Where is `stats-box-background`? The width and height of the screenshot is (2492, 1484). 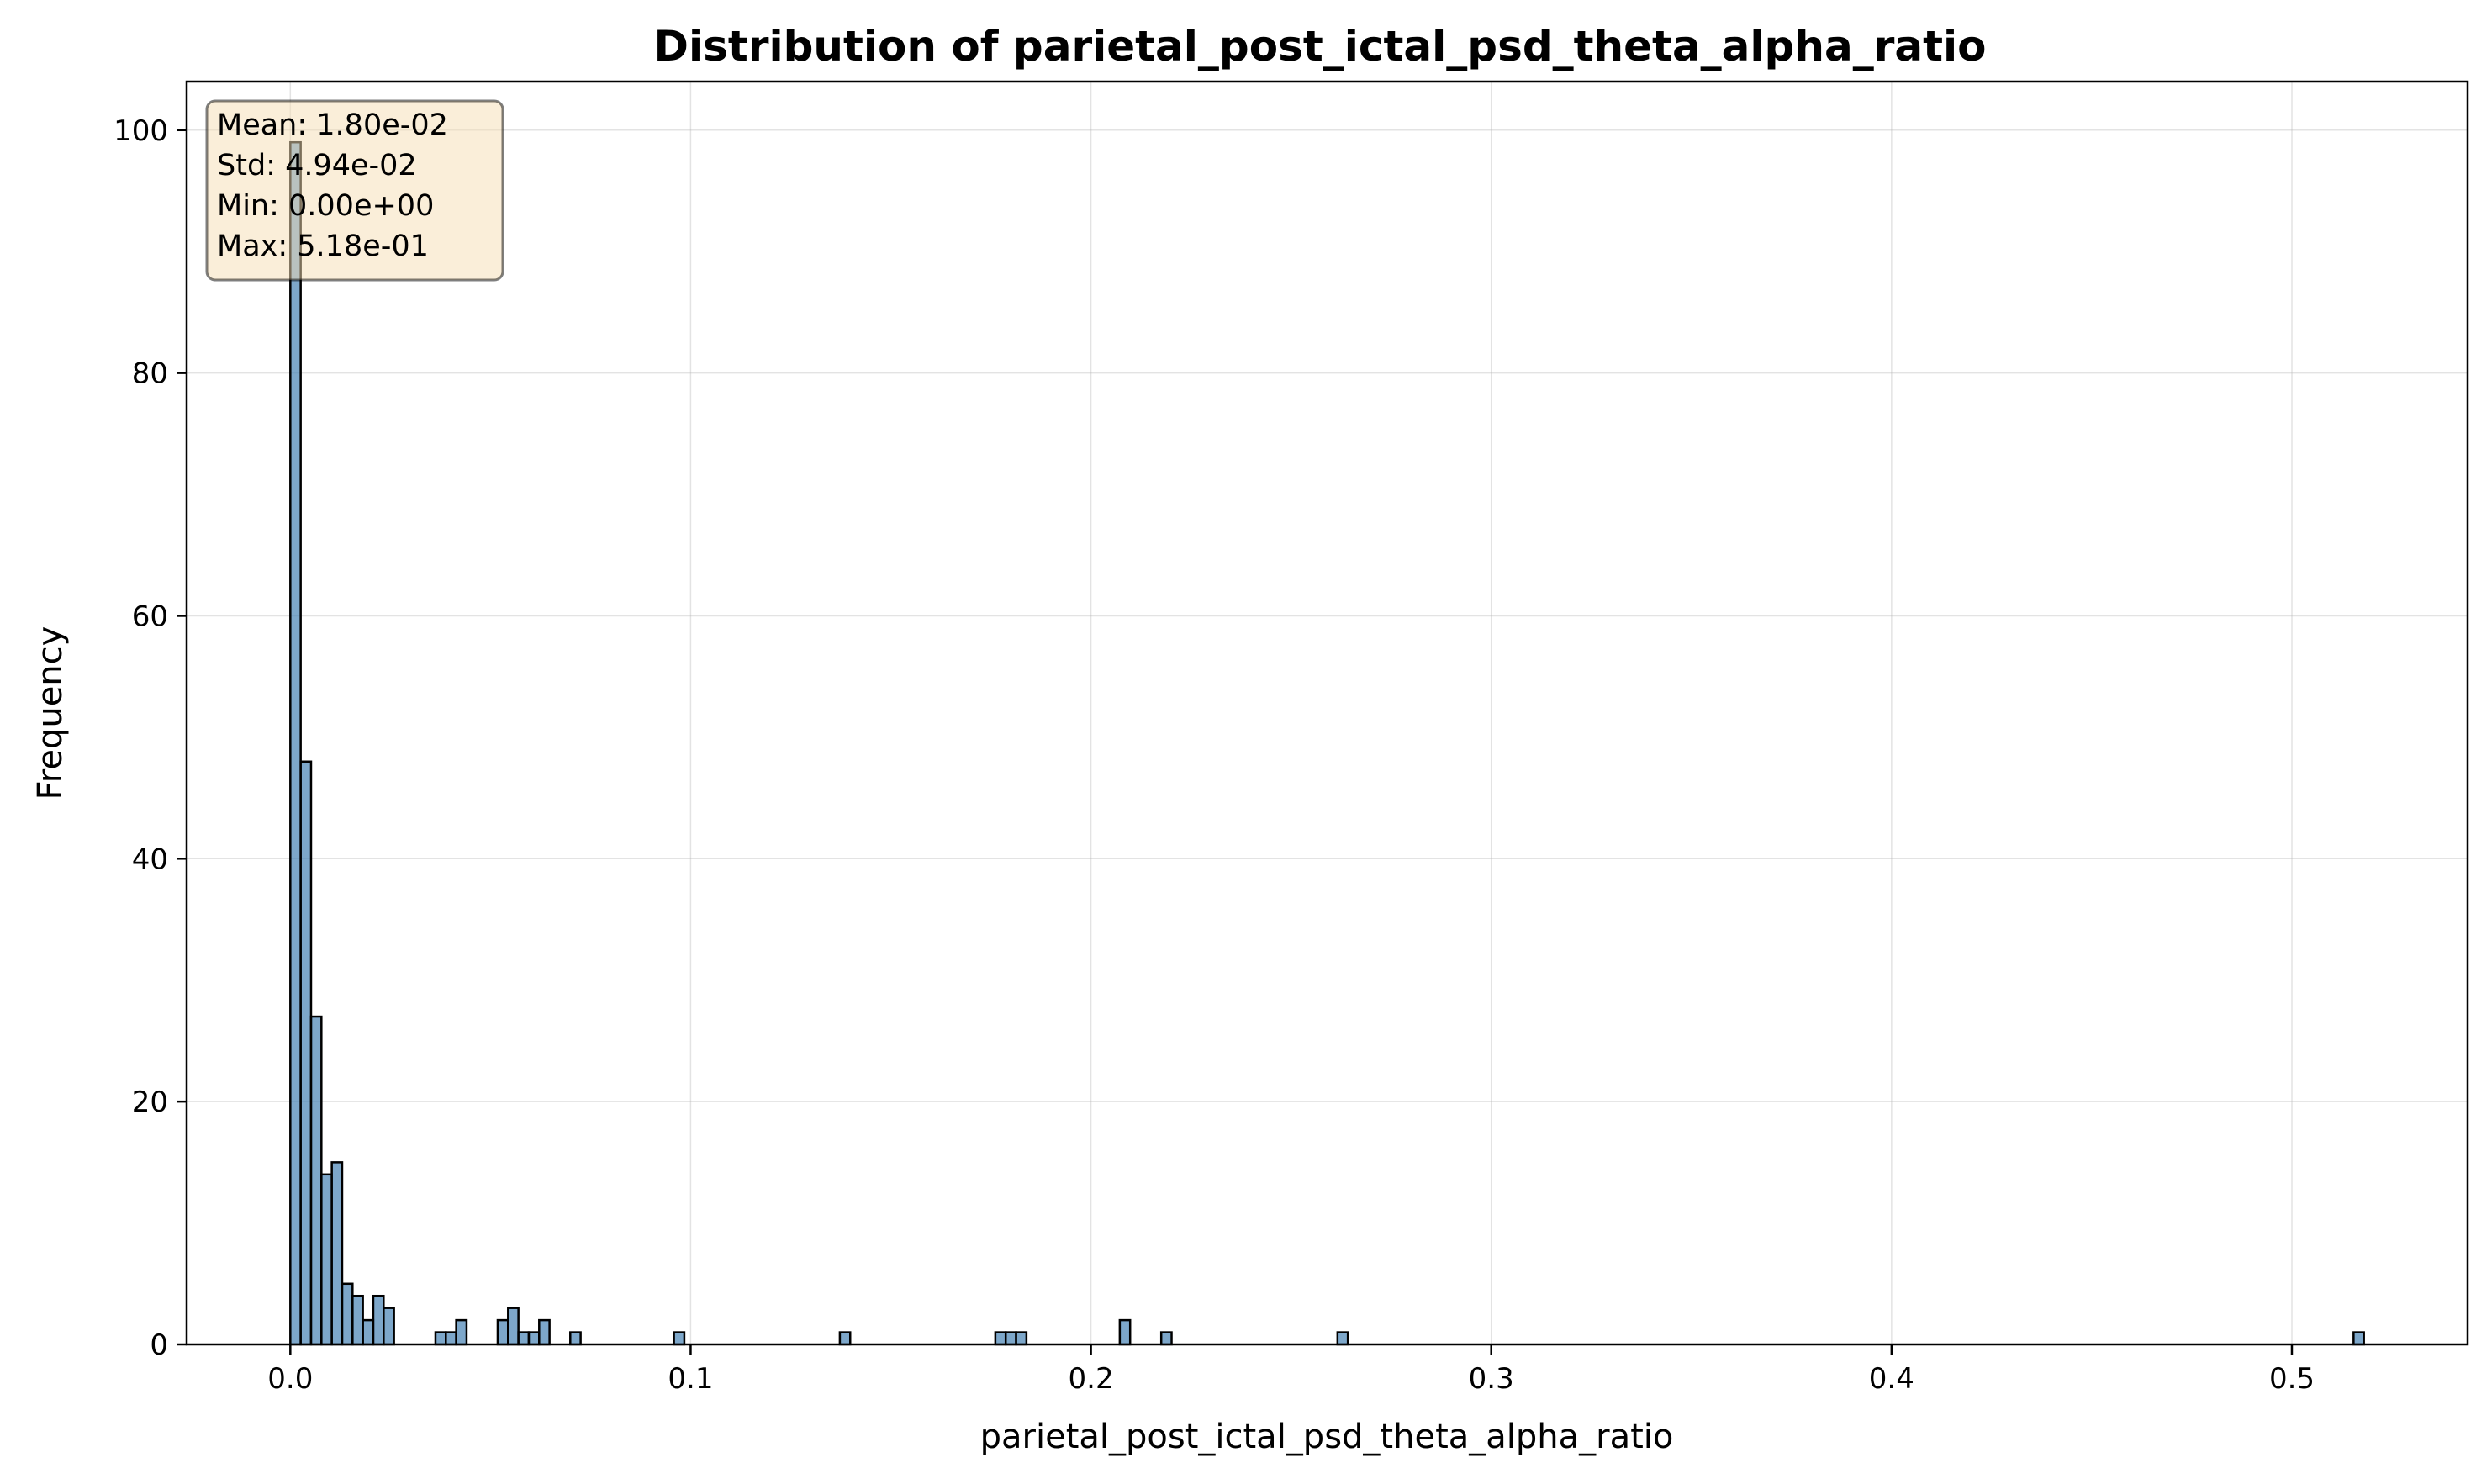 stats-box-background is located at coordinates (354, 190).